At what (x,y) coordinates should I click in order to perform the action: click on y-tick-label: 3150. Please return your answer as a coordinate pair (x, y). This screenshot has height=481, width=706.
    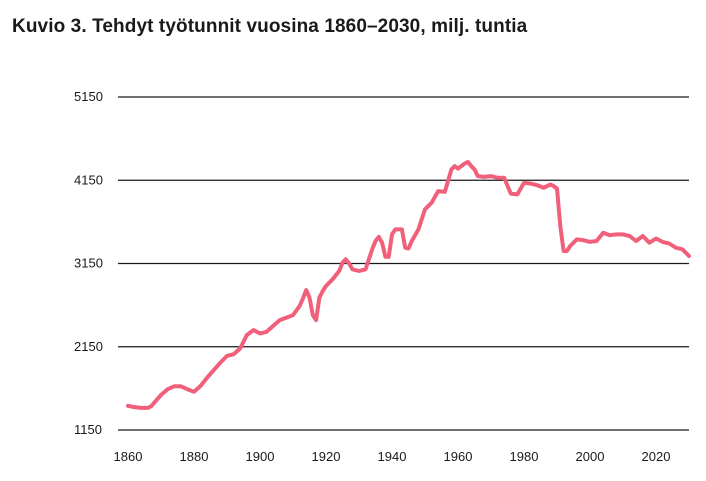
    Looking at the image, I should click on (88, 263).